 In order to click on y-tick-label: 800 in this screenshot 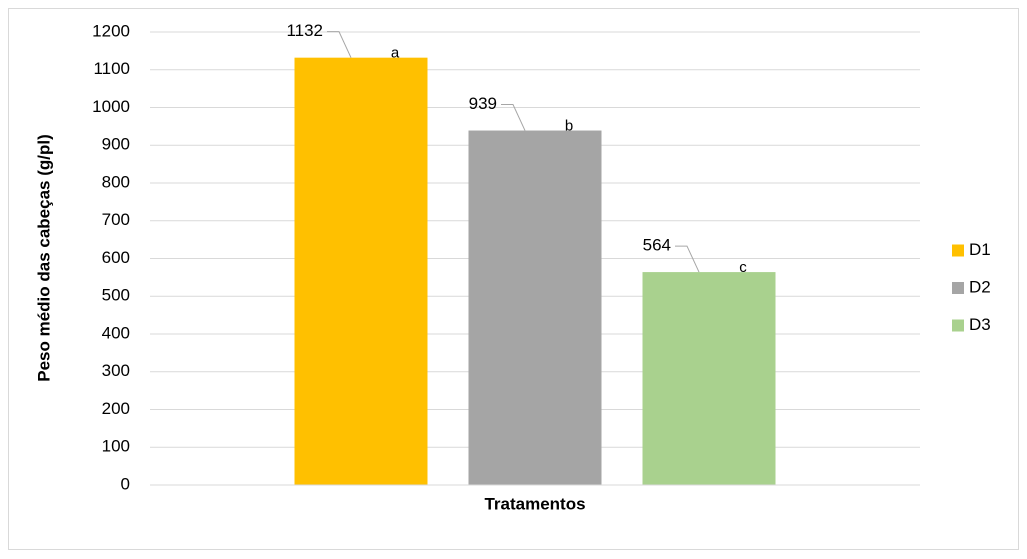, I will do `click(116, 181)`.